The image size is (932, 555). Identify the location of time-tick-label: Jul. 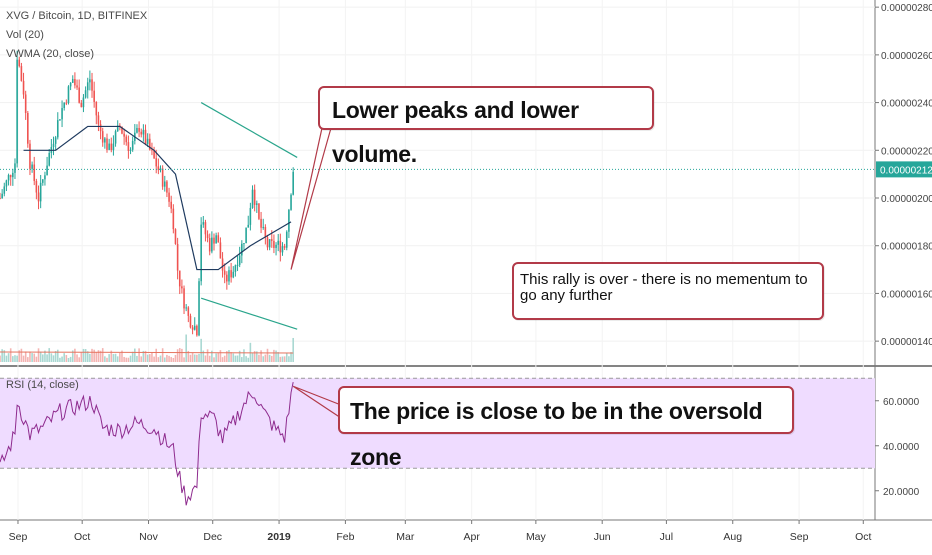
(666, 537).